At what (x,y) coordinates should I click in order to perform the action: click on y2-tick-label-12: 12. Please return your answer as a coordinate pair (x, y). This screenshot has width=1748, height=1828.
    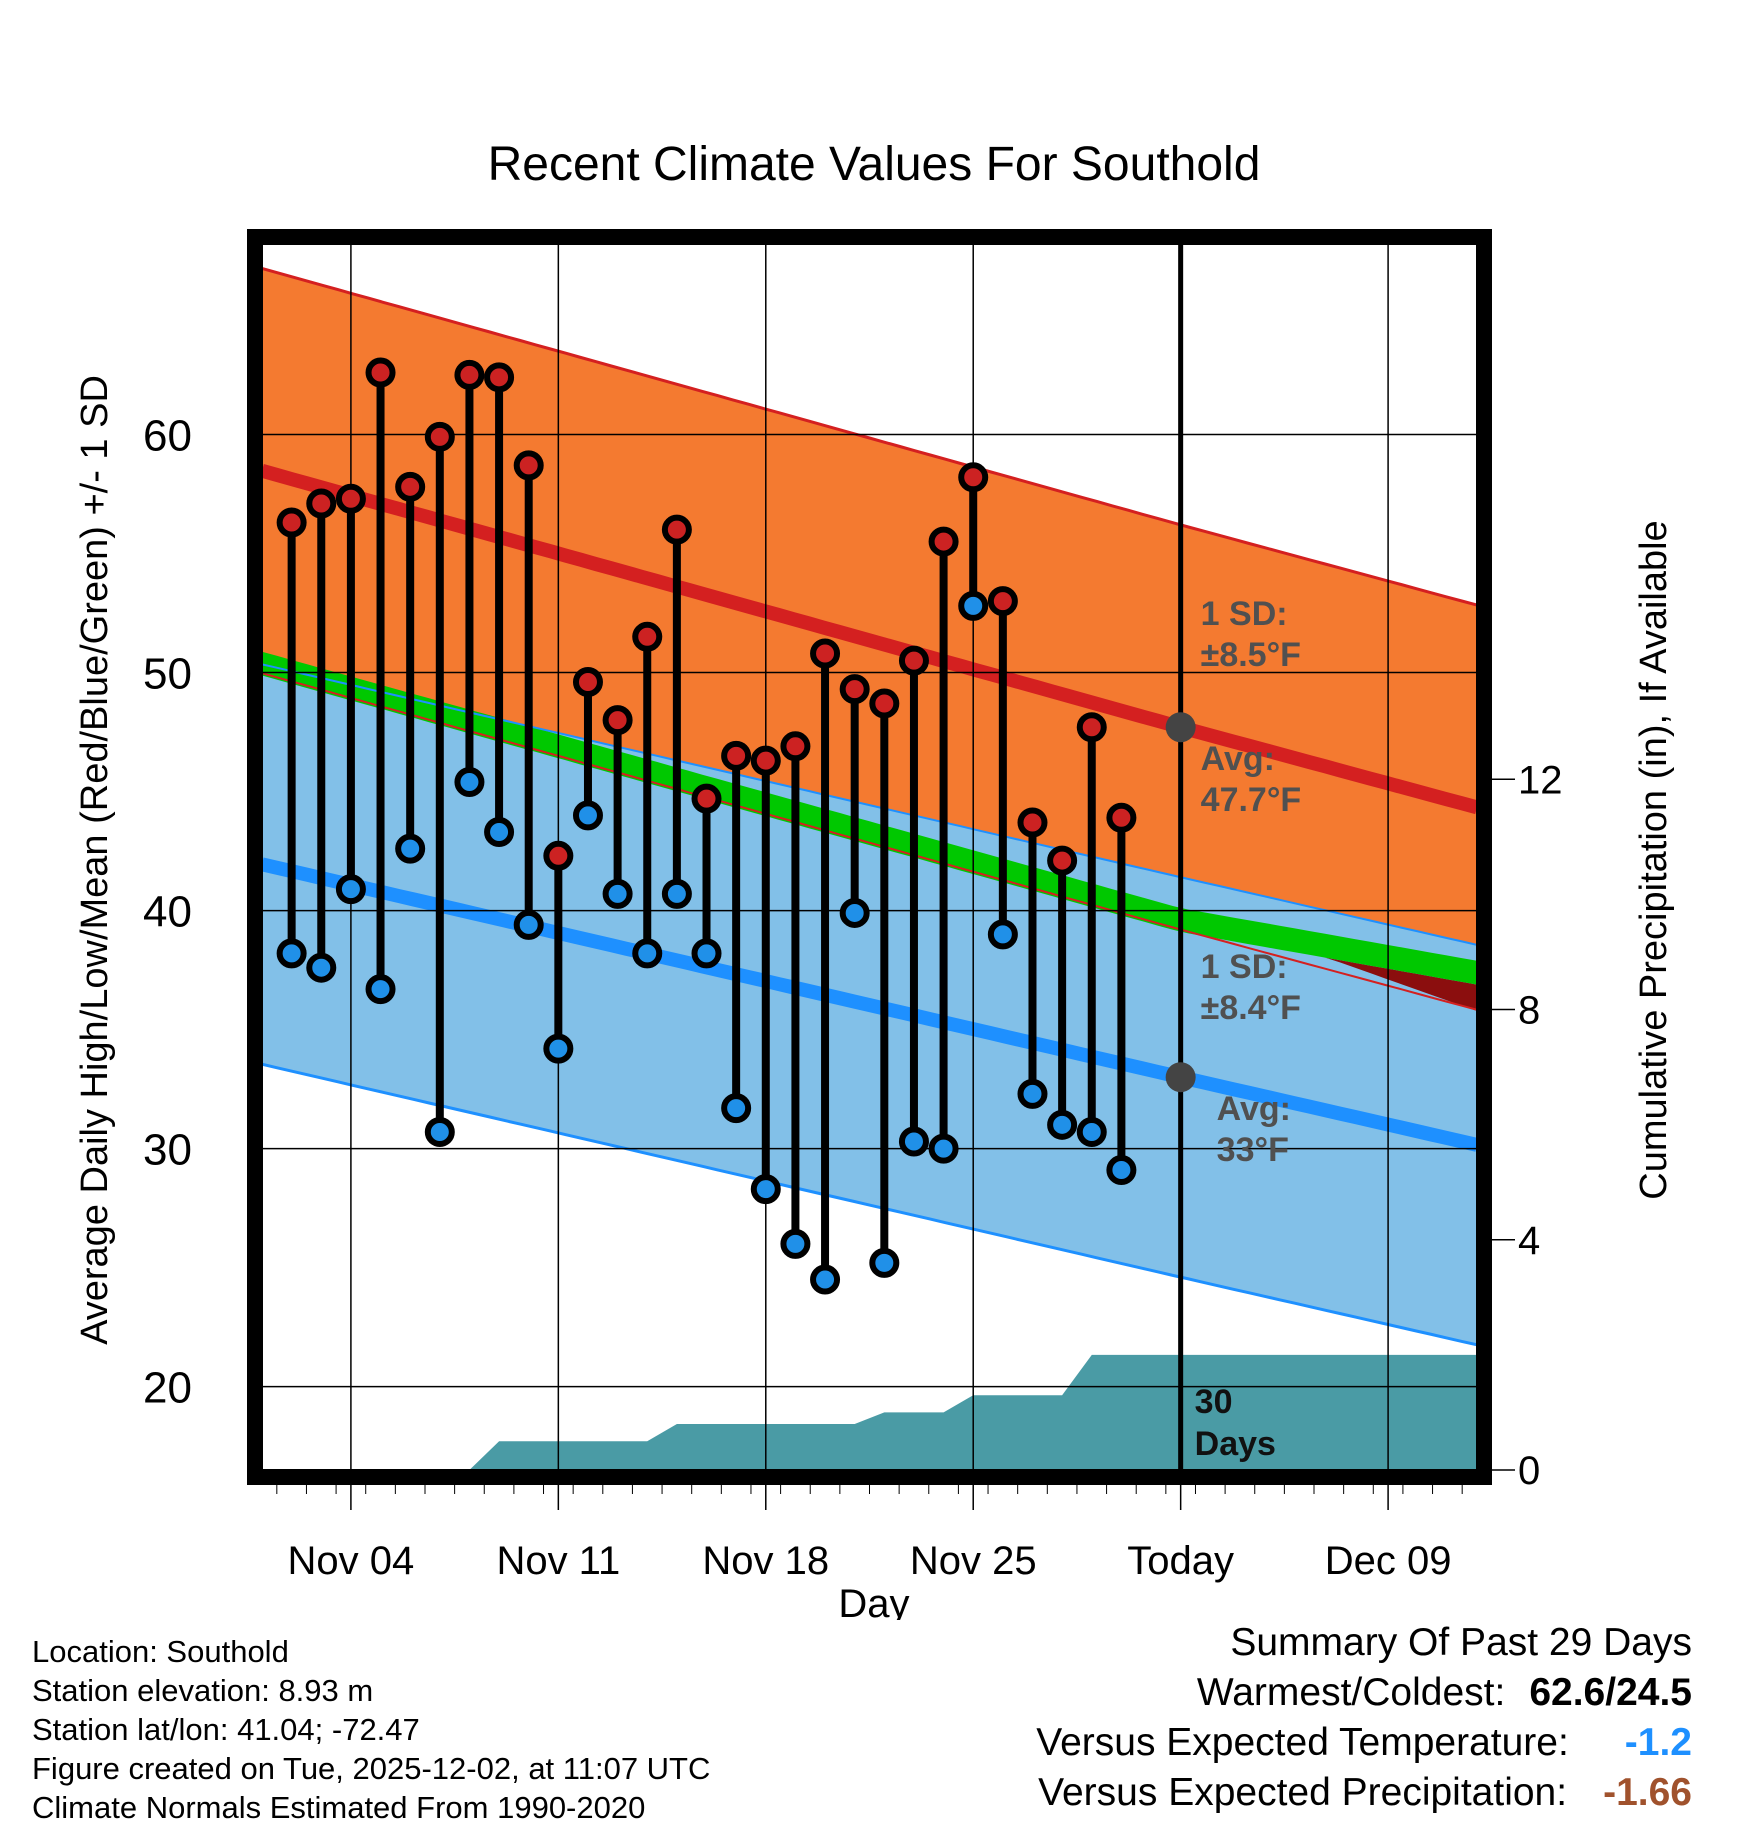
    Looking at the image, I should click on (1540, 780).